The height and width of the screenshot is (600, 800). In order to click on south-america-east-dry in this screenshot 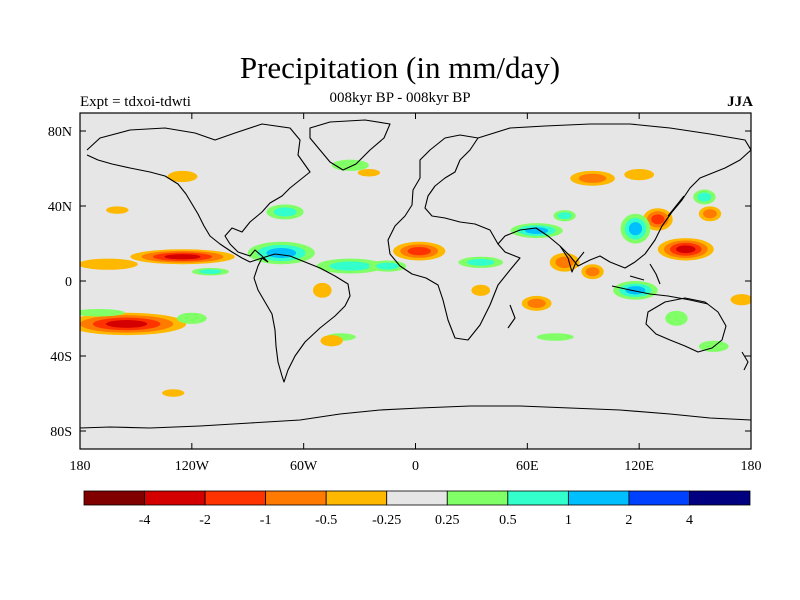, I will do `click(331, 341)`.